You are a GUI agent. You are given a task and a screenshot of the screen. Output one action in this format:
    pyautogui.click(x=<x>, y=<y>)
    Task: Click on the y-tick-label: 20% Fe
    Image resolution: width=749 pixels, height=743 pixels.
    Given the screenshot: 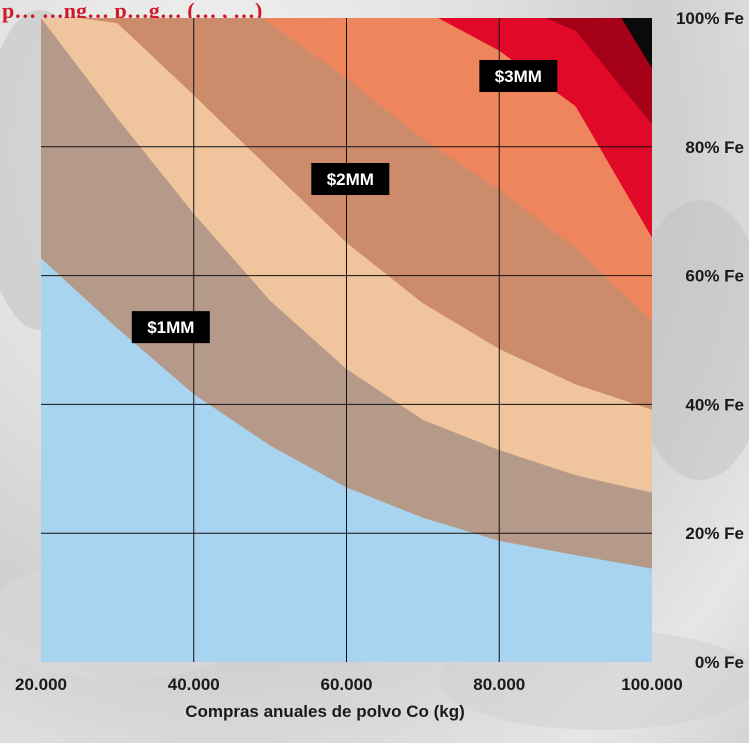 What is the action you would take?
    pyautogui.click(x=714, y=533)
    